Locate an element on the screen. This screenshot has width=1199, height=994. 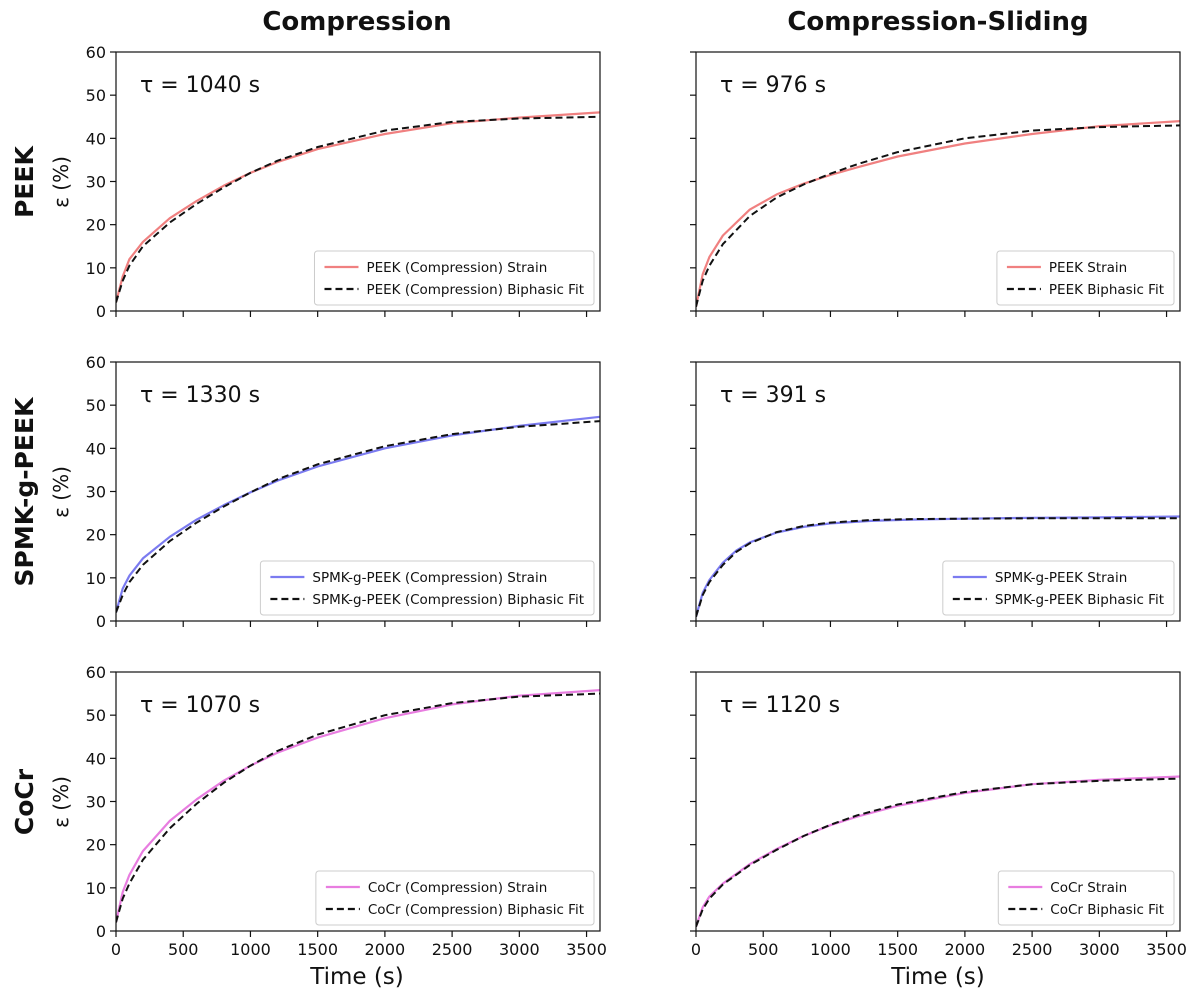
panel-1-0-ytick-label: 10 is located at coordinates (96, 578).